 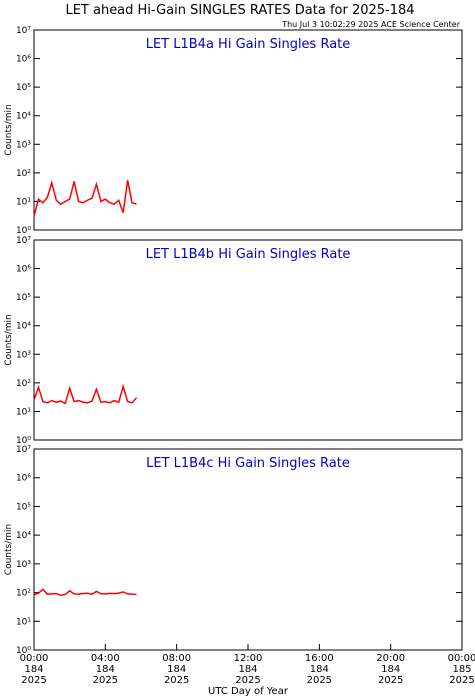 What do you see at coordinates (176, 669) in the screenshot?
I see `x-tick-label: 08:00 184 2025` at bounding box center [176, 669].